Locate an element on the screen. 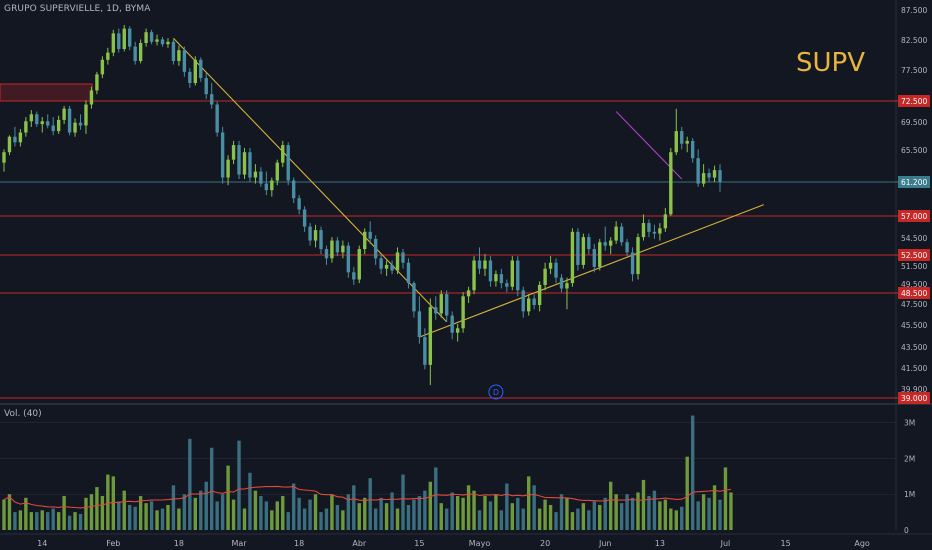  time-tick-label: Feb is located at coordinates (113, 543).